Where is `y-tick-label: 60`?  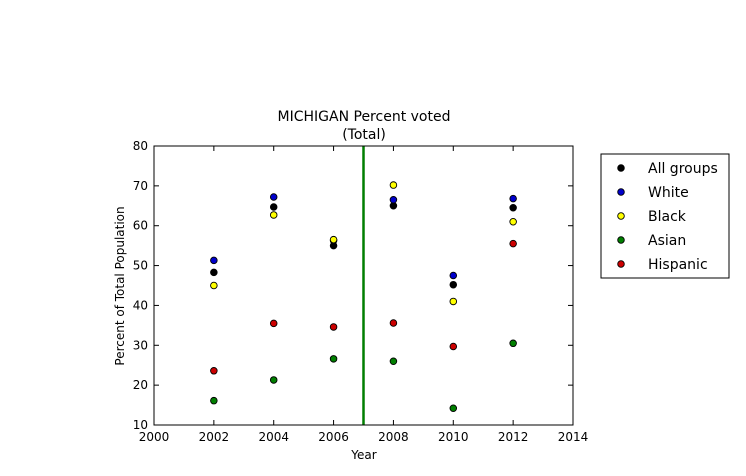 y-tick-label: 60 is located at coordinates (140, 226).